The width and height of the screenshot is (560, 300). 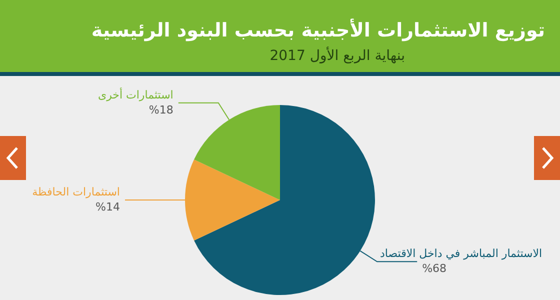 I want to click on data-label: %18, so click(x=161, y=109).